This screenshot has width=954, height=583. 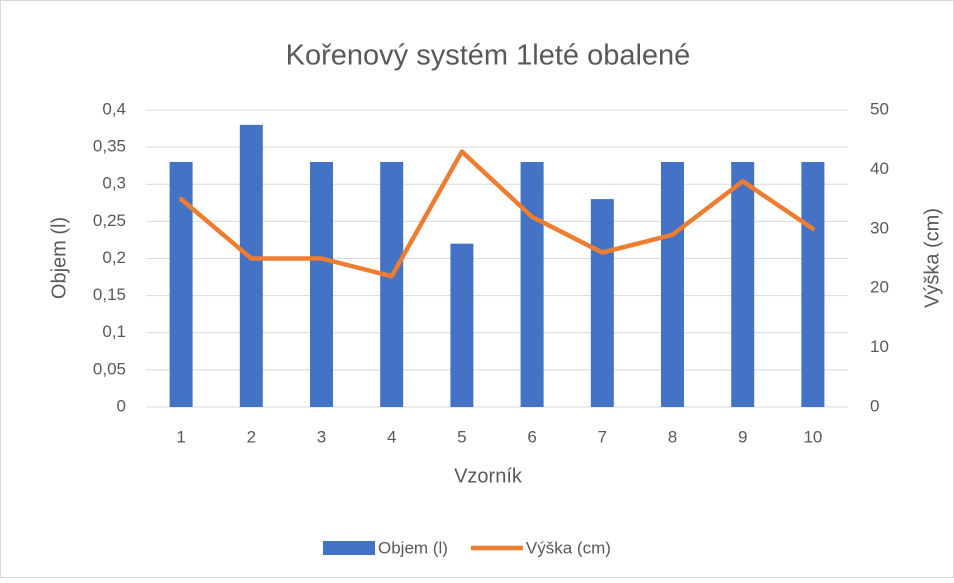 I want to click on y-tick-label: 0,2, so click(x=114, y=257).